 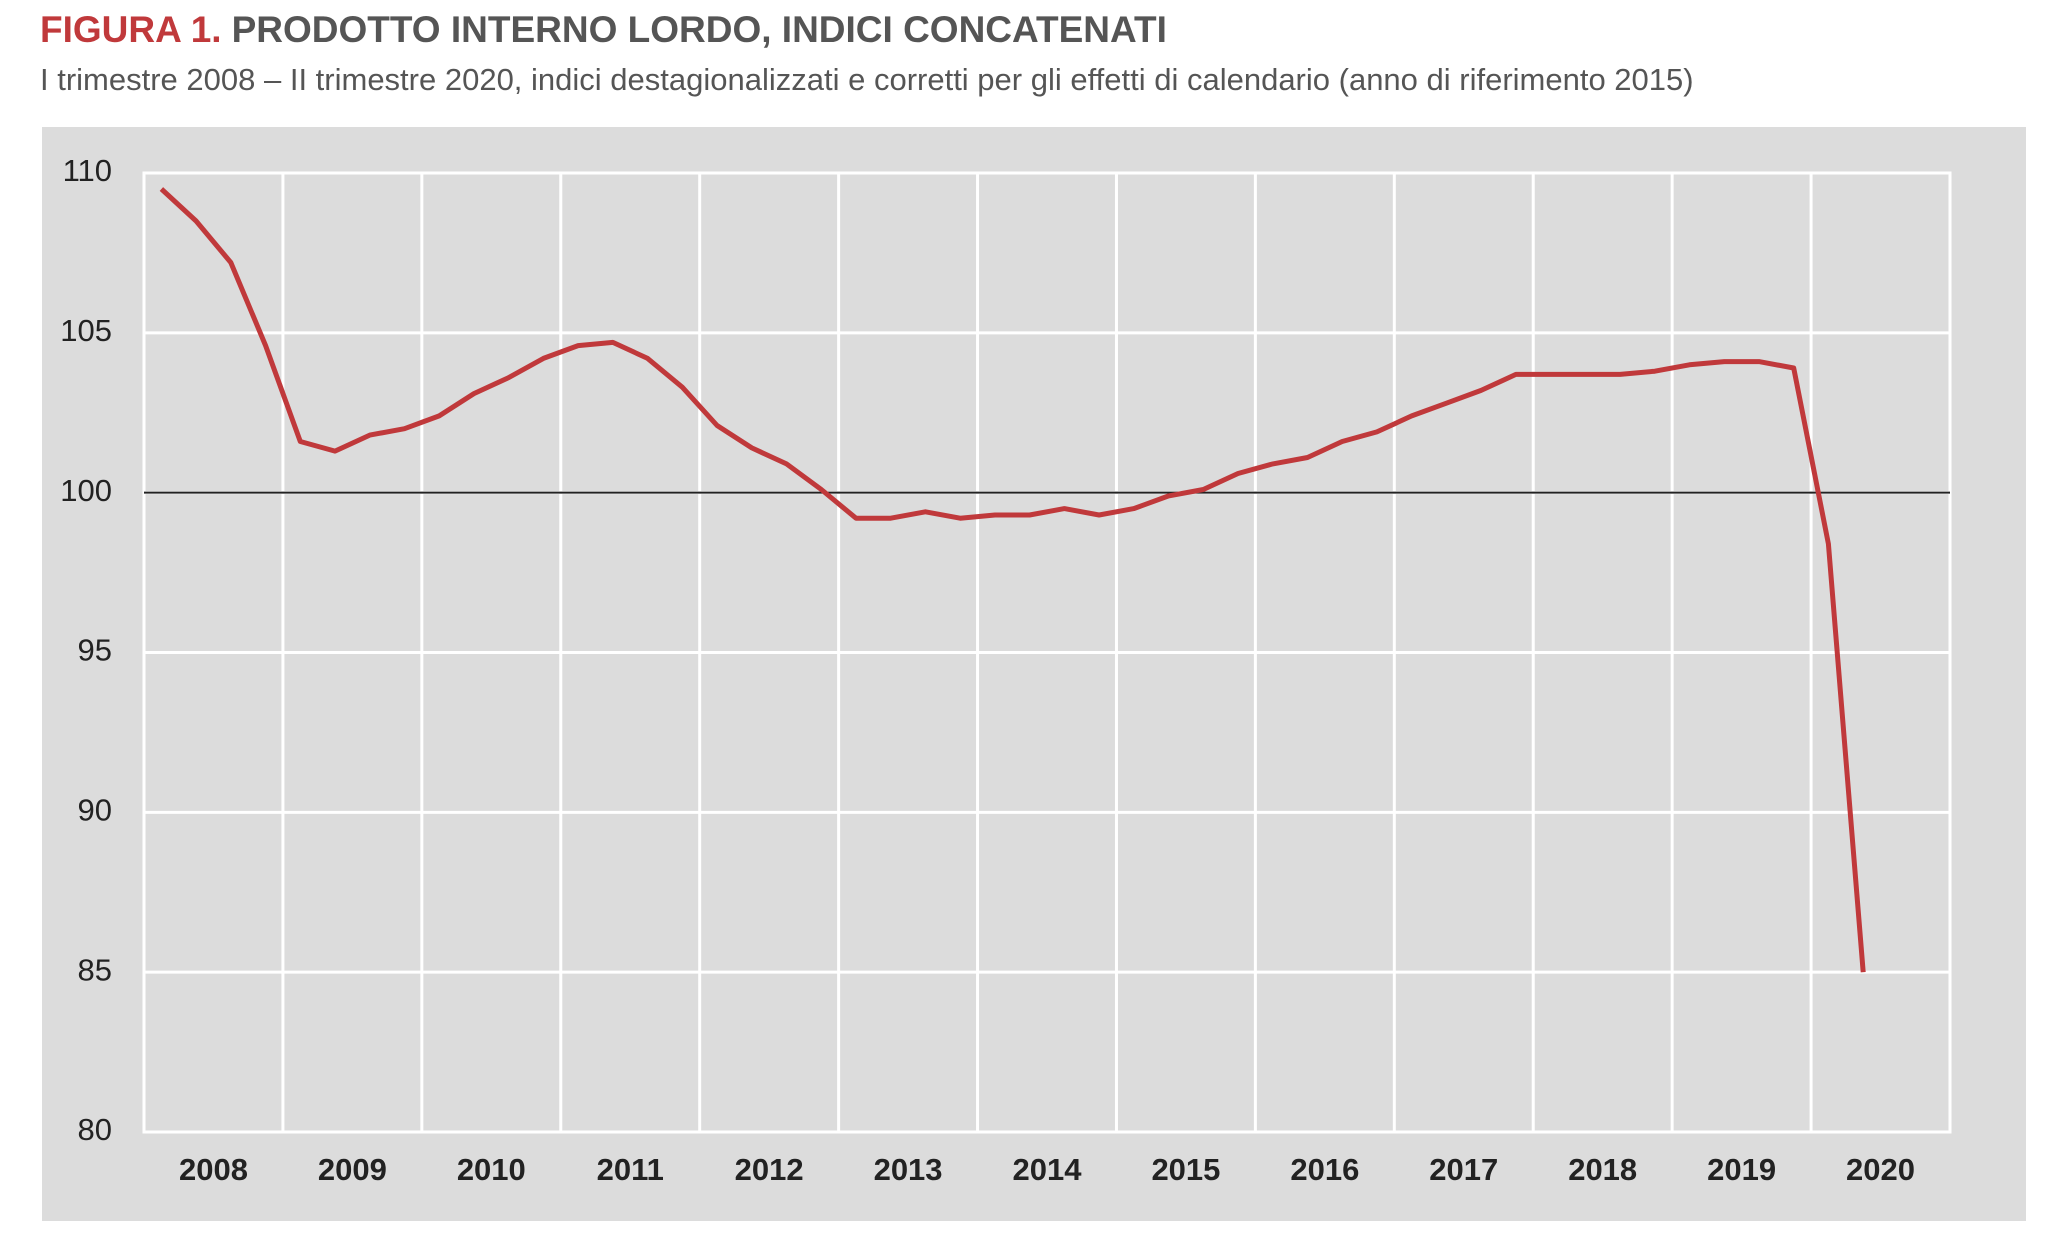 What do you see at coordinates (1048, 1169) in the screenshot?
I see `x-tick-label: 2014` at bounding box center [1048, 1169].